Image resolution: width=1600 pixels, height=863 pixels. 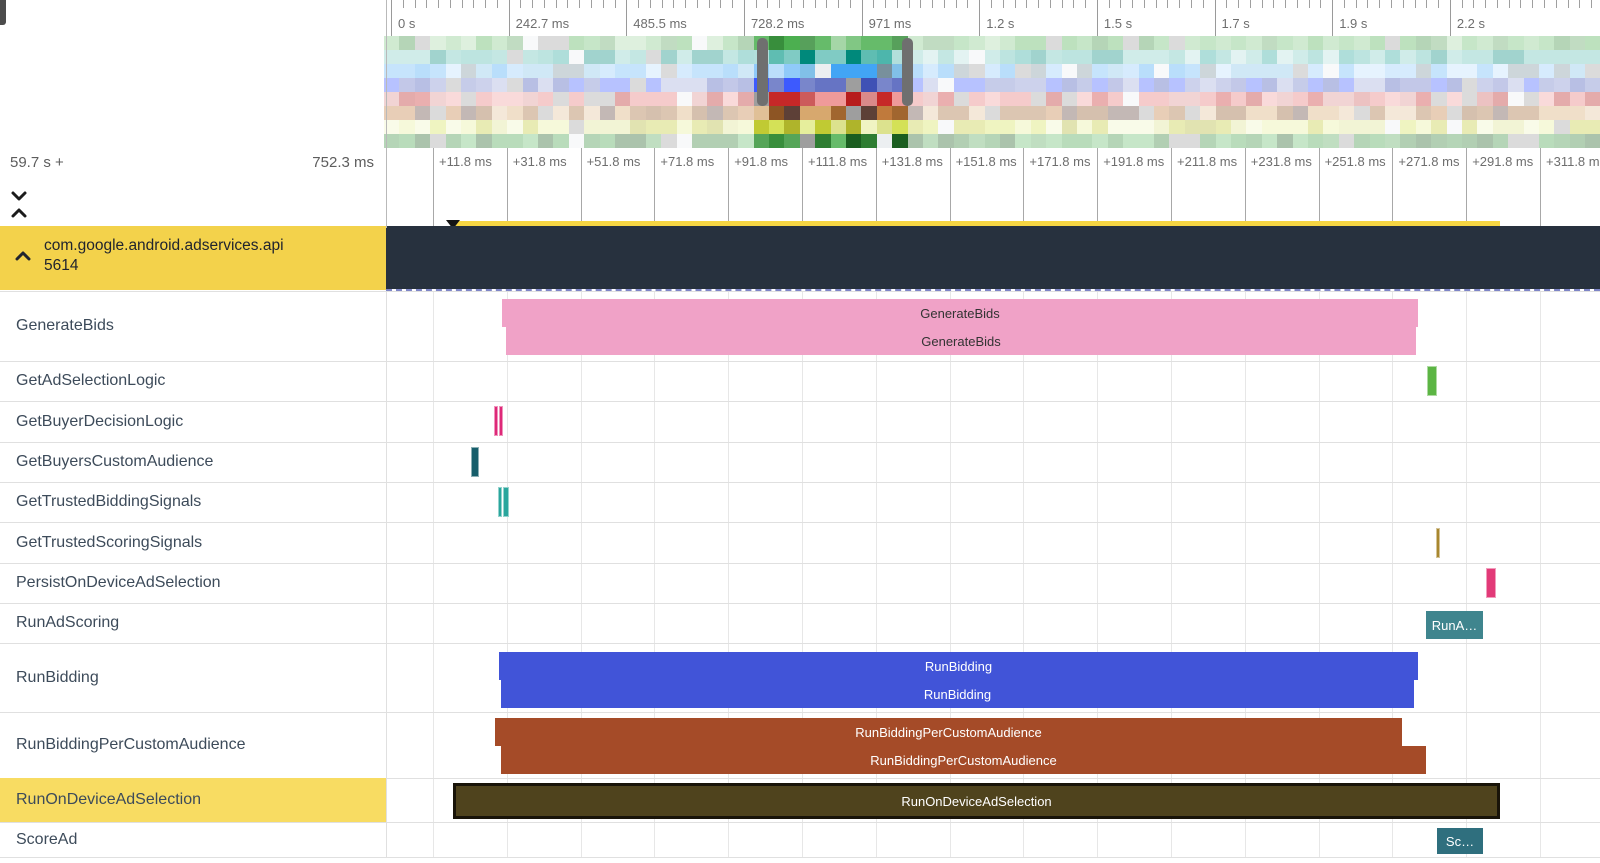 What do you see at coordinates (91, 380) in the screenshot?
I see `track-label-getadselectionlogic: GetAdSelectionLogic` at bounding box center [91, 380].